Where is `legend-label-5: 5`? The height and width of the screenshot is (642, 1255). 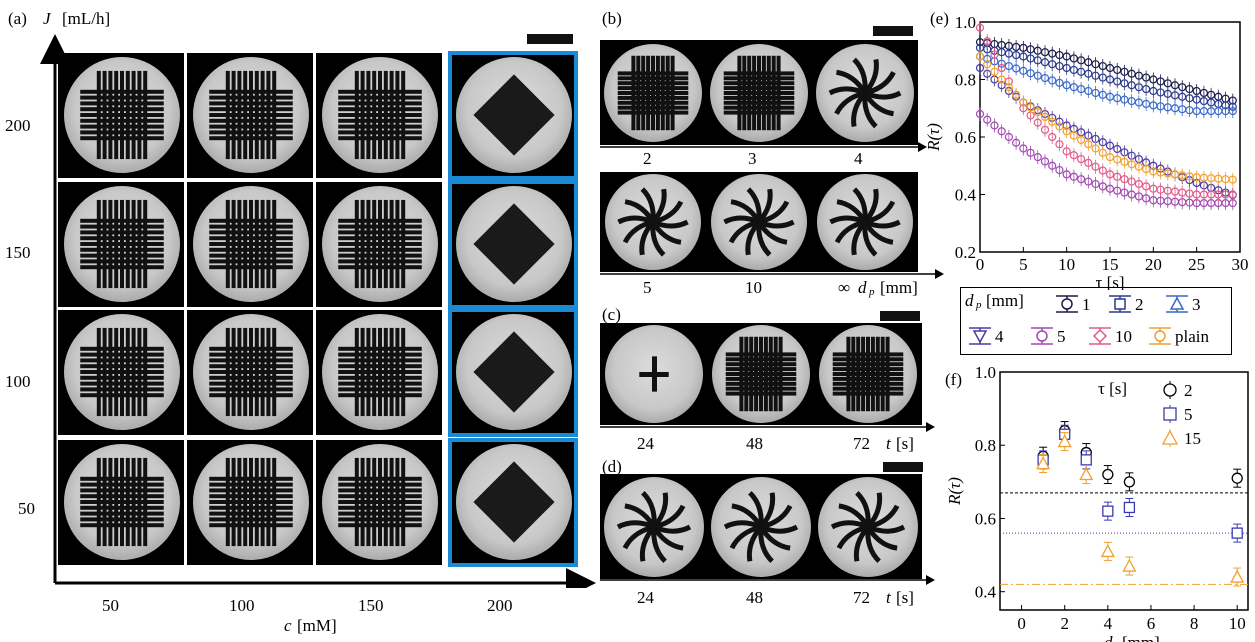
legend-label-5: 5 is located at coordinates (1188, 414).